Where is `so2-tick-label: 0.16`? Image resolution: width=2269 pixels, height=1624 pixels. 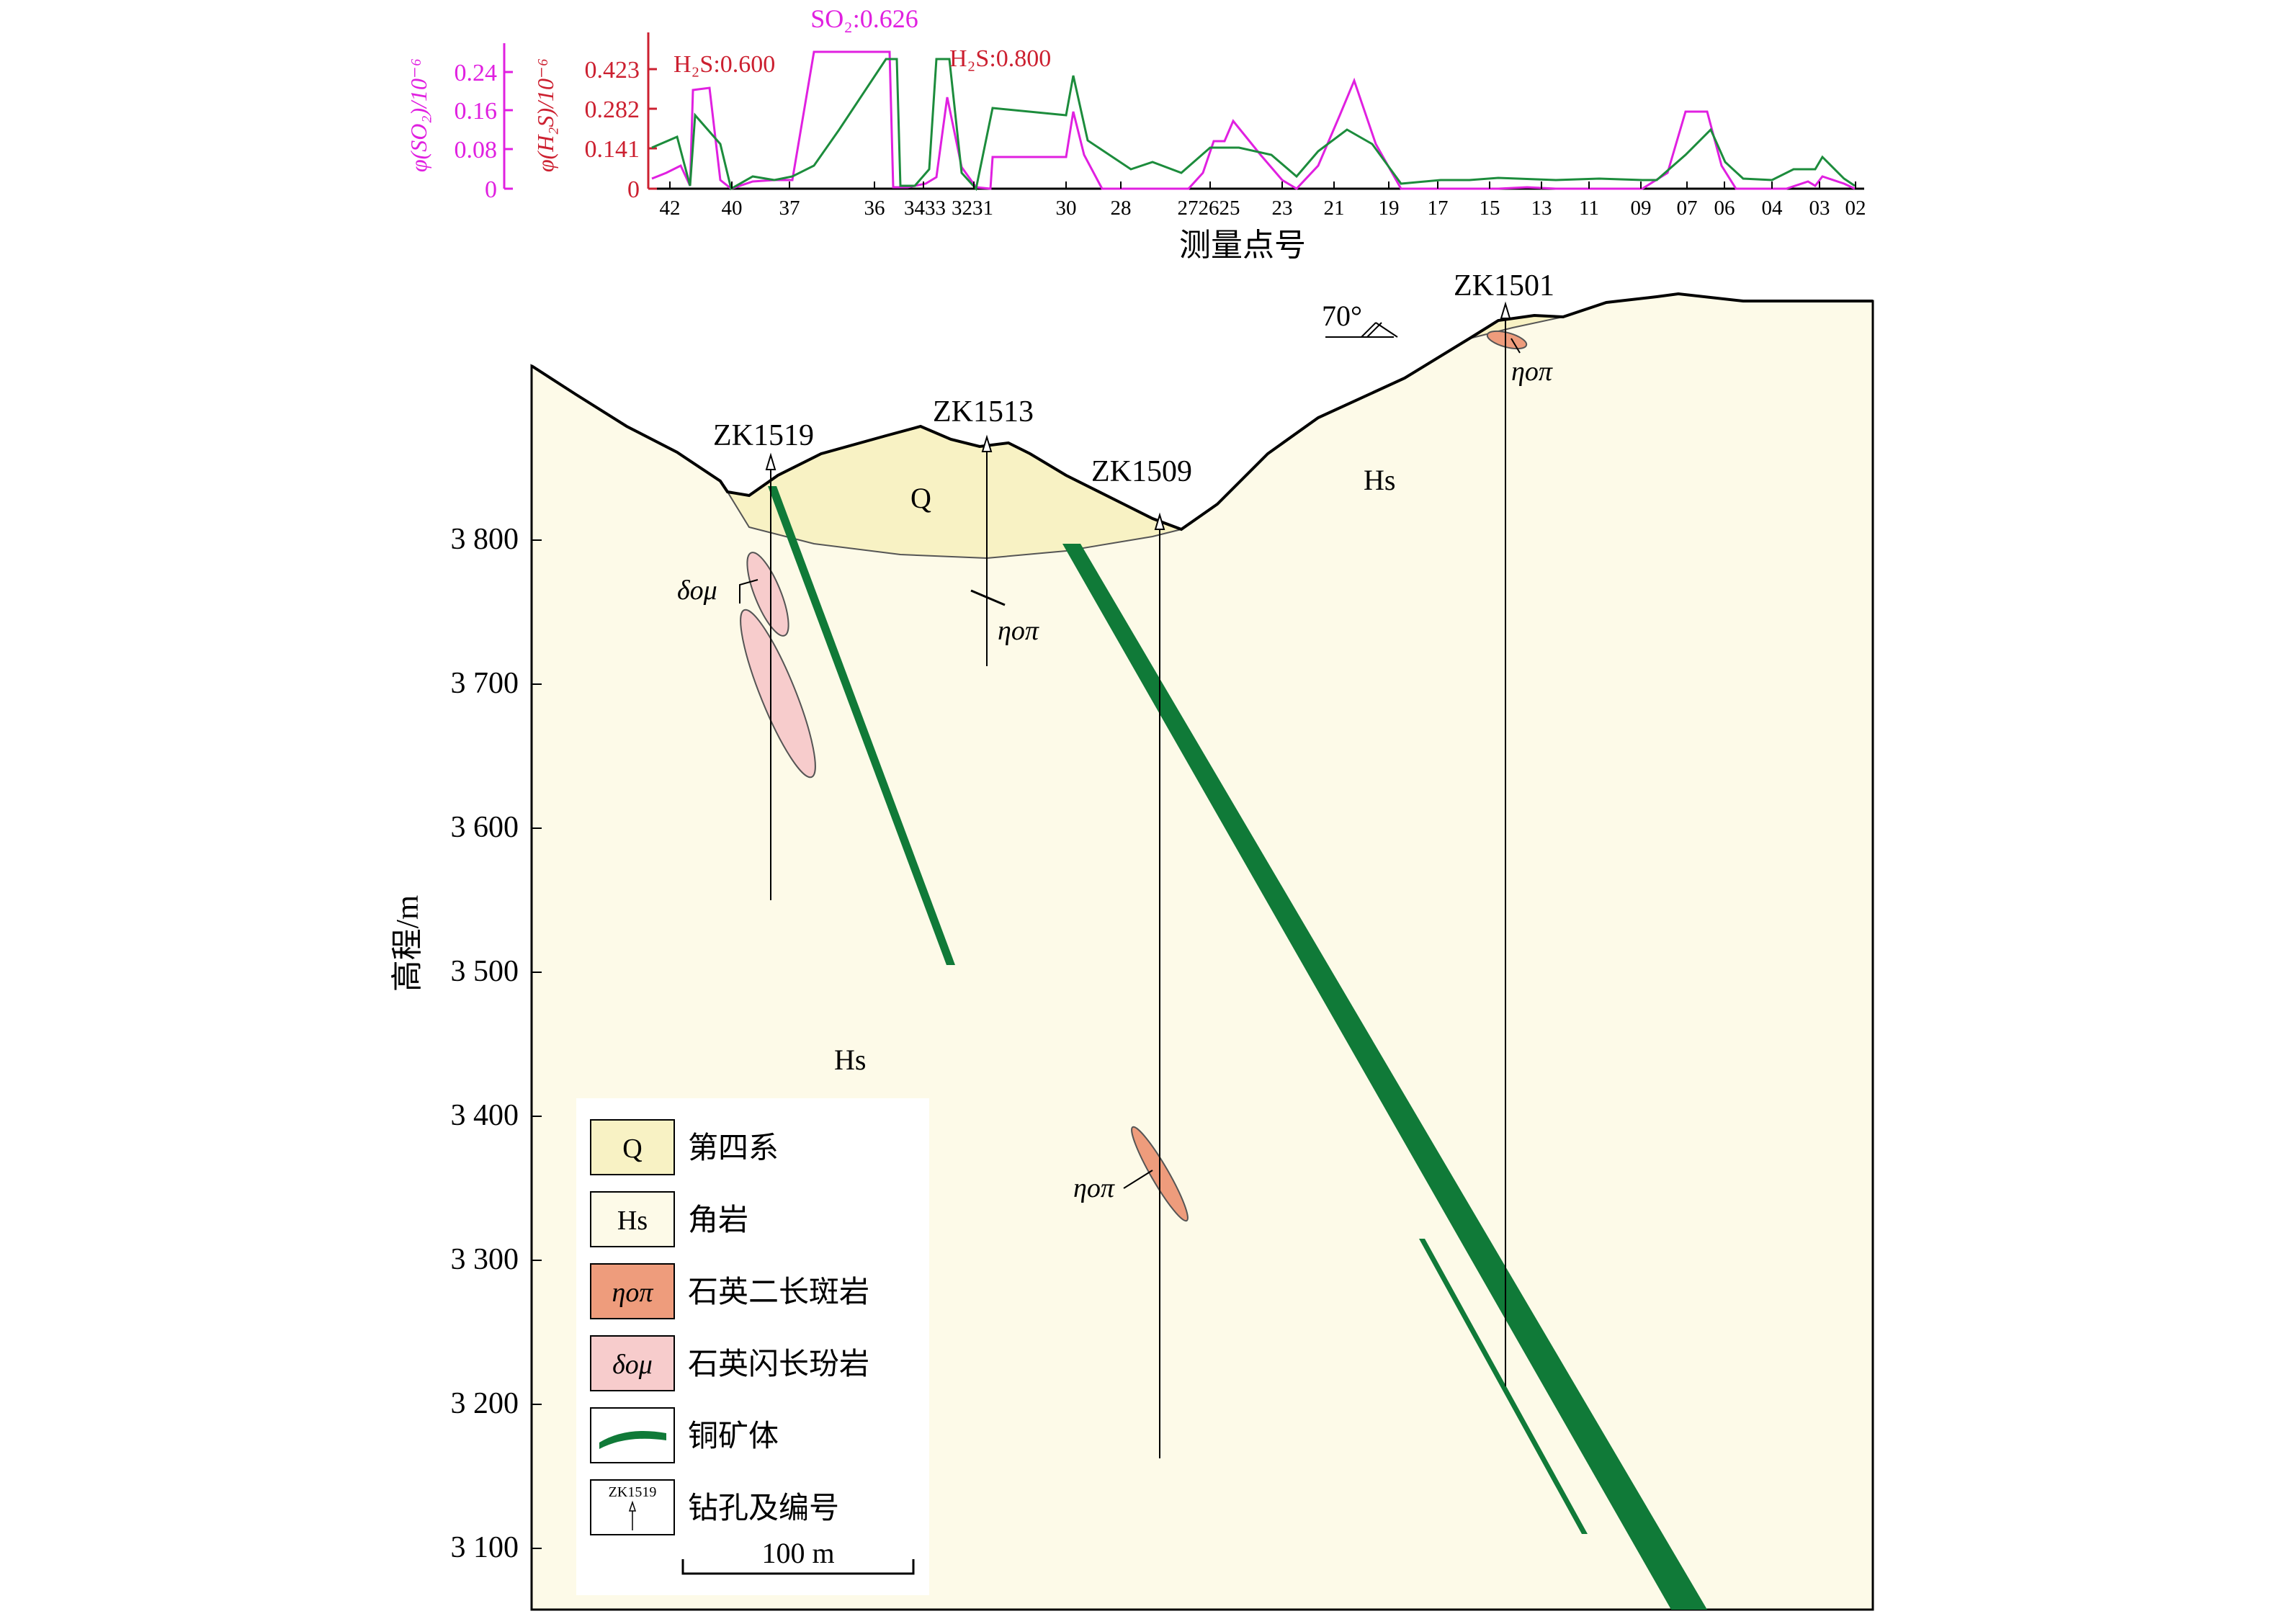 so2-tick-label: 0.16 is located at coordinates (476, 112).